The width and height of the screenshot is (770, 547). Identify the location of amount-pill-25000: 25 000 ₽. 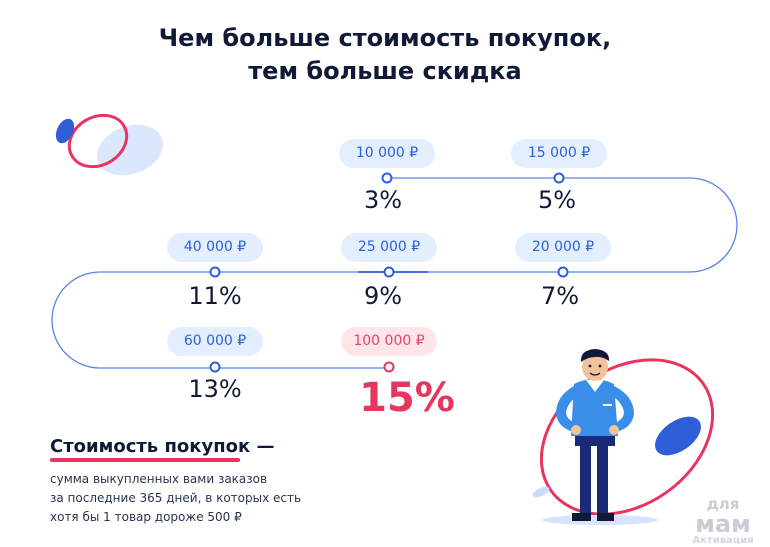
(389, 247).